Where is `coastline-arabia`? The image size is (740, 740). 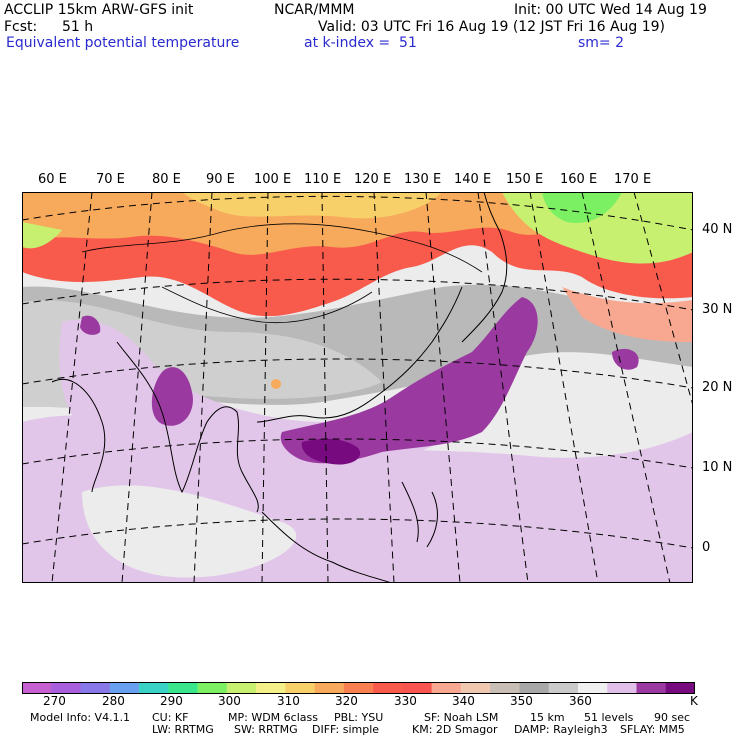
coastline-arabia is located at coordinates (78, 435).